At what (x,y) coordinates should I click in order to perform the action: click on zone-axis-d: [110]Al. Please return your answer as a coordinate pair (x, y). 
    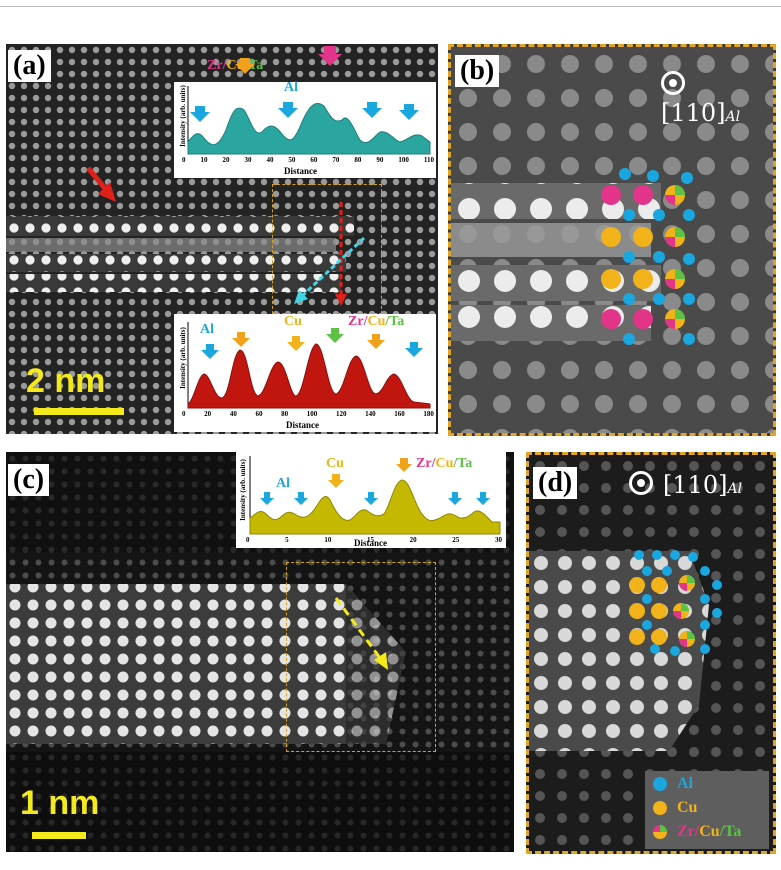
    Looking at the image, I should click on (685, 484).